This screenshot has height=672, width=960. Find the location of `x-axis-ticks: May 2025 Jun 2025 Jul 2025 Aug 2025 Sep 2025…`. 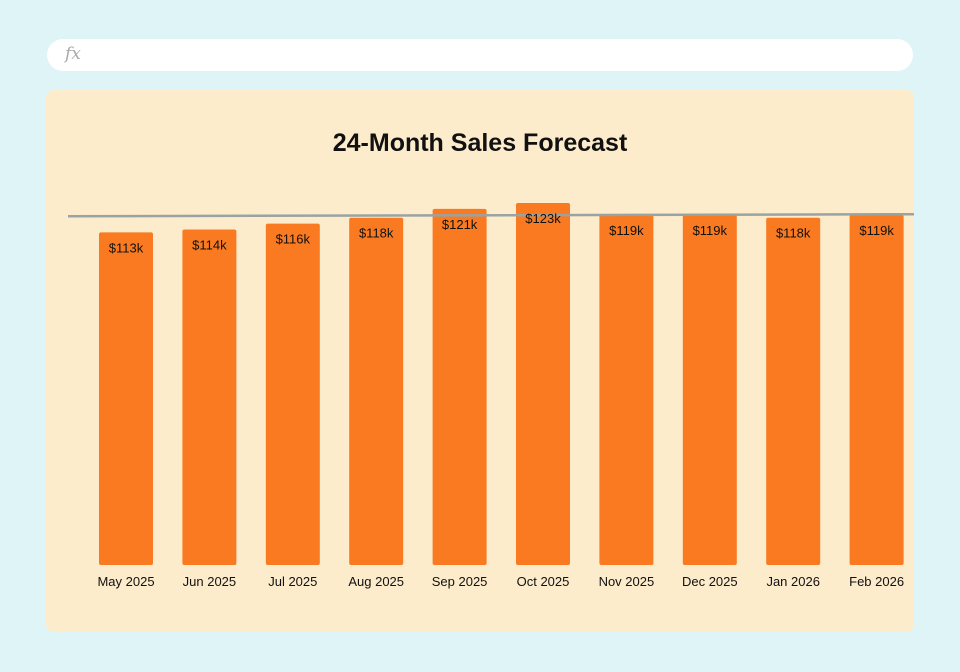

x-axis-ticks: May 2025 Jun 2025 Jul 2025 Aug 2025 Sep 2025… is located at coordinates (500, 581).